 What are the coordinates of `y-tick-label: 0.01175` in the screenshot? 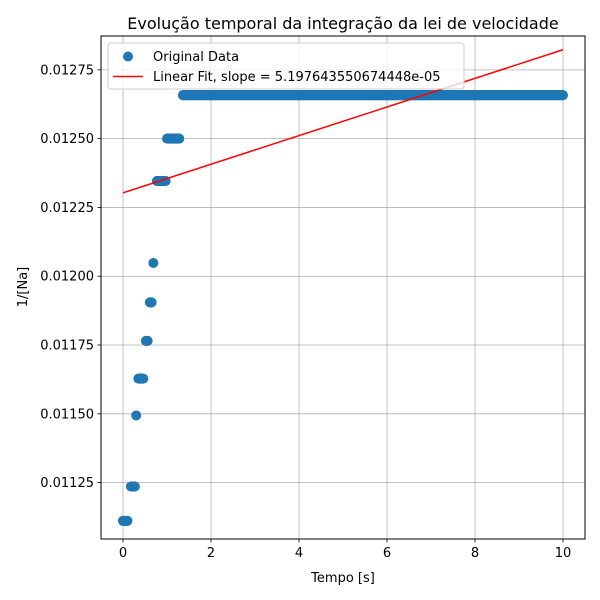 It's located at (67, 346).